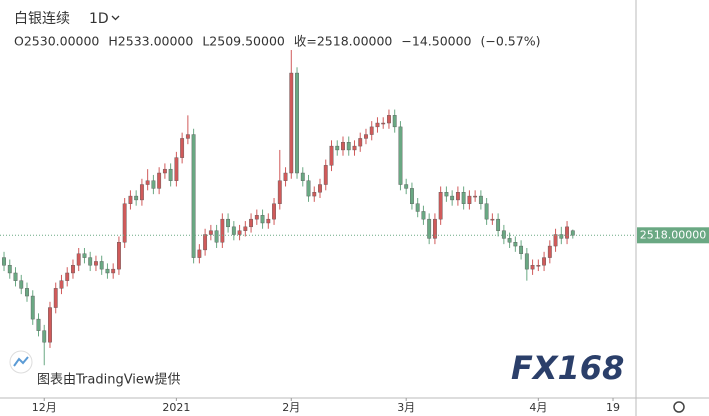 The image size is (709, 416). What do you see at coordinates (436, 41) in the screenshot?
I see `ohlc-value: −14.50000` at bounding box center [436, 41].